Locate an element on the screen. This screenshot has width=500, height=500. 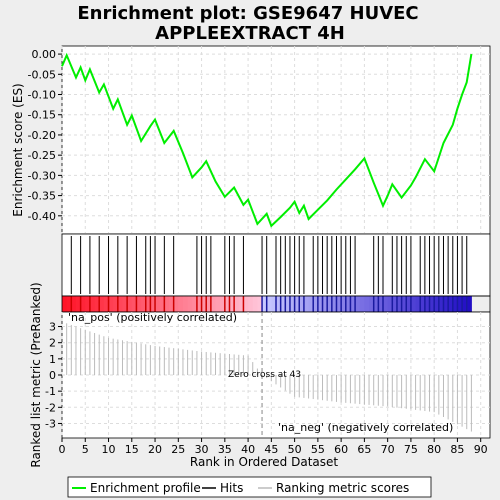
ranking-x-ticks: 0 5 10 15 20 25 30 35 40 45 50 55 60 65 70 75 80 85 90 is located at coordinates (273, 447).